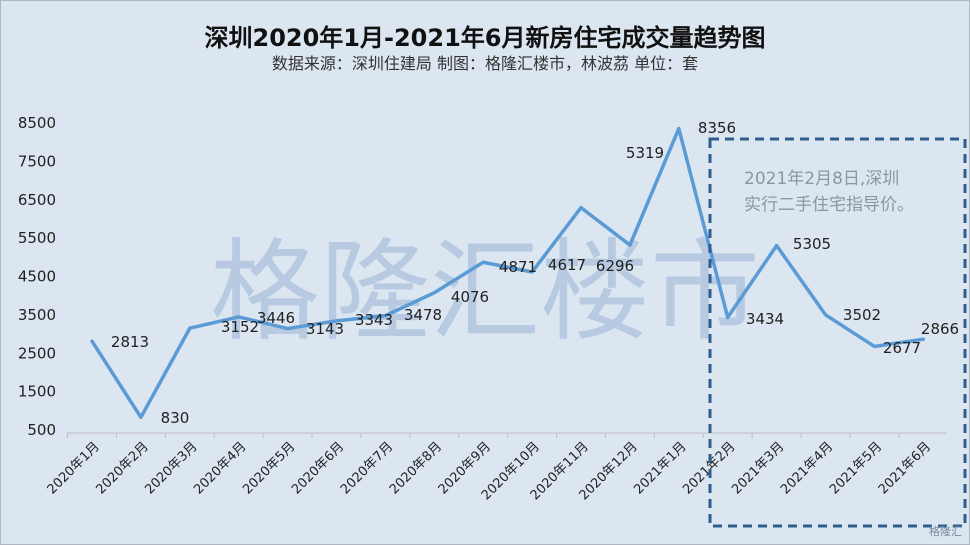 The image size is (970, 545). Describe the element at coordinates (862, 315) in the screenshot. I see `data-label: 3502` at that location.